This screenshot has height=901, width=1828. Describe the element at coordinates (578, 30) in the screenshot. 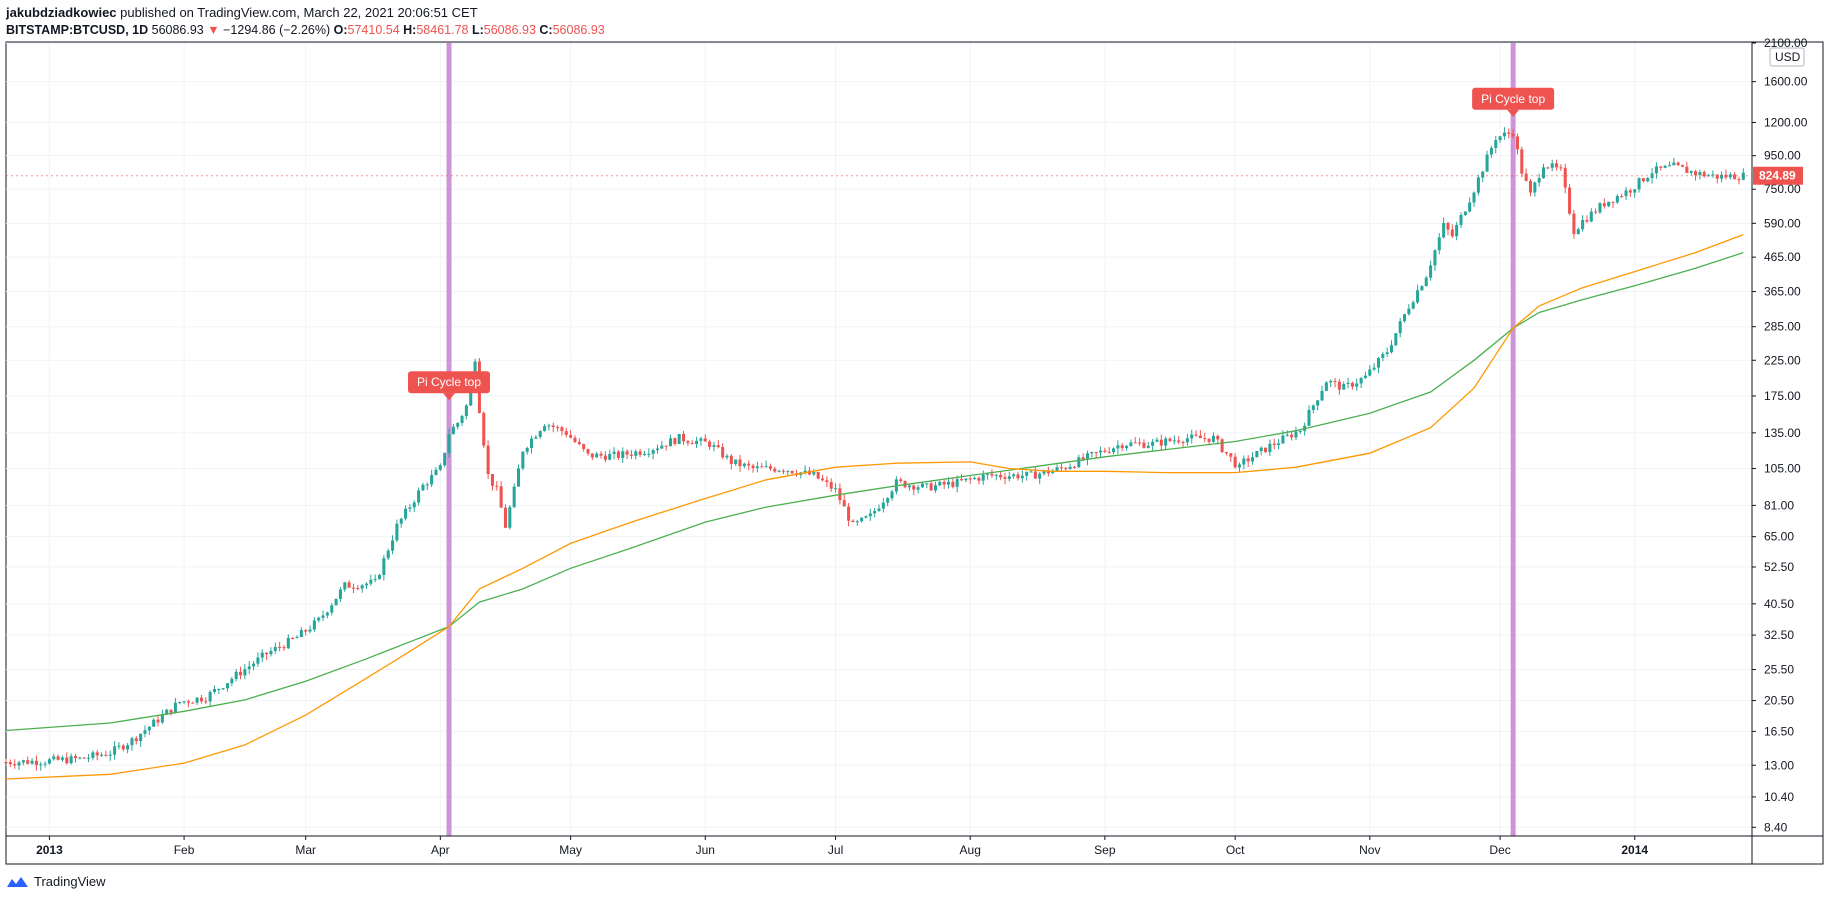

I see `close-value: 56086.93` at that location.